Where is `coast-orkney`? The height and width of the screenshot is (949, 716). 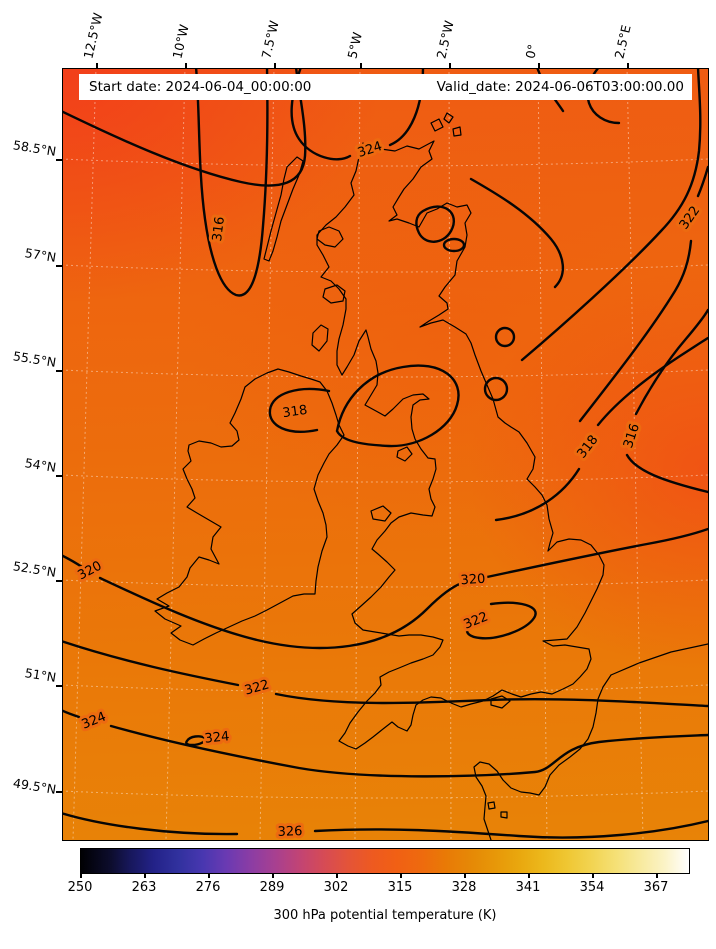
coast-orkney is located at coordinates (446, 124).